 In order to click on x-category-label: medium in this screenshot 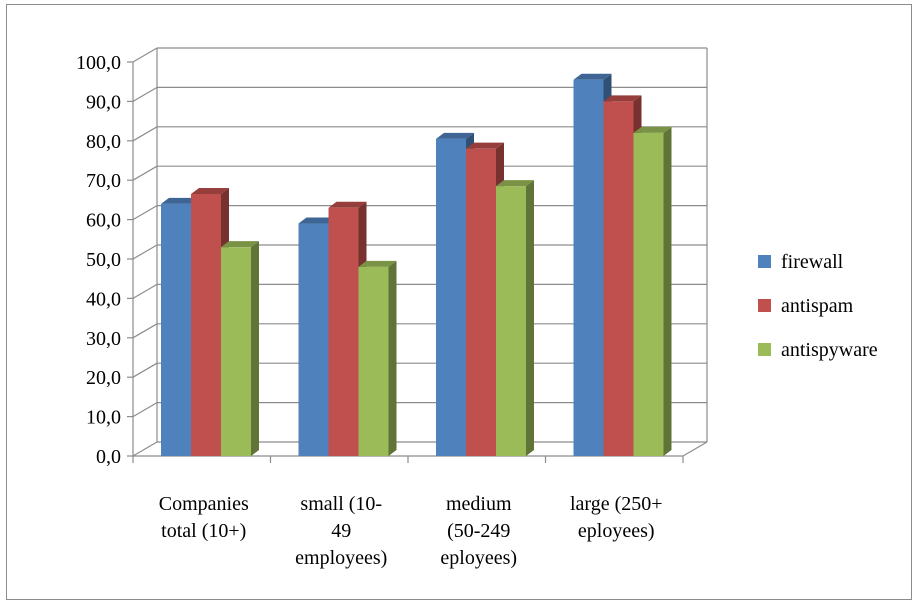, I will do `click(479, 504)`.